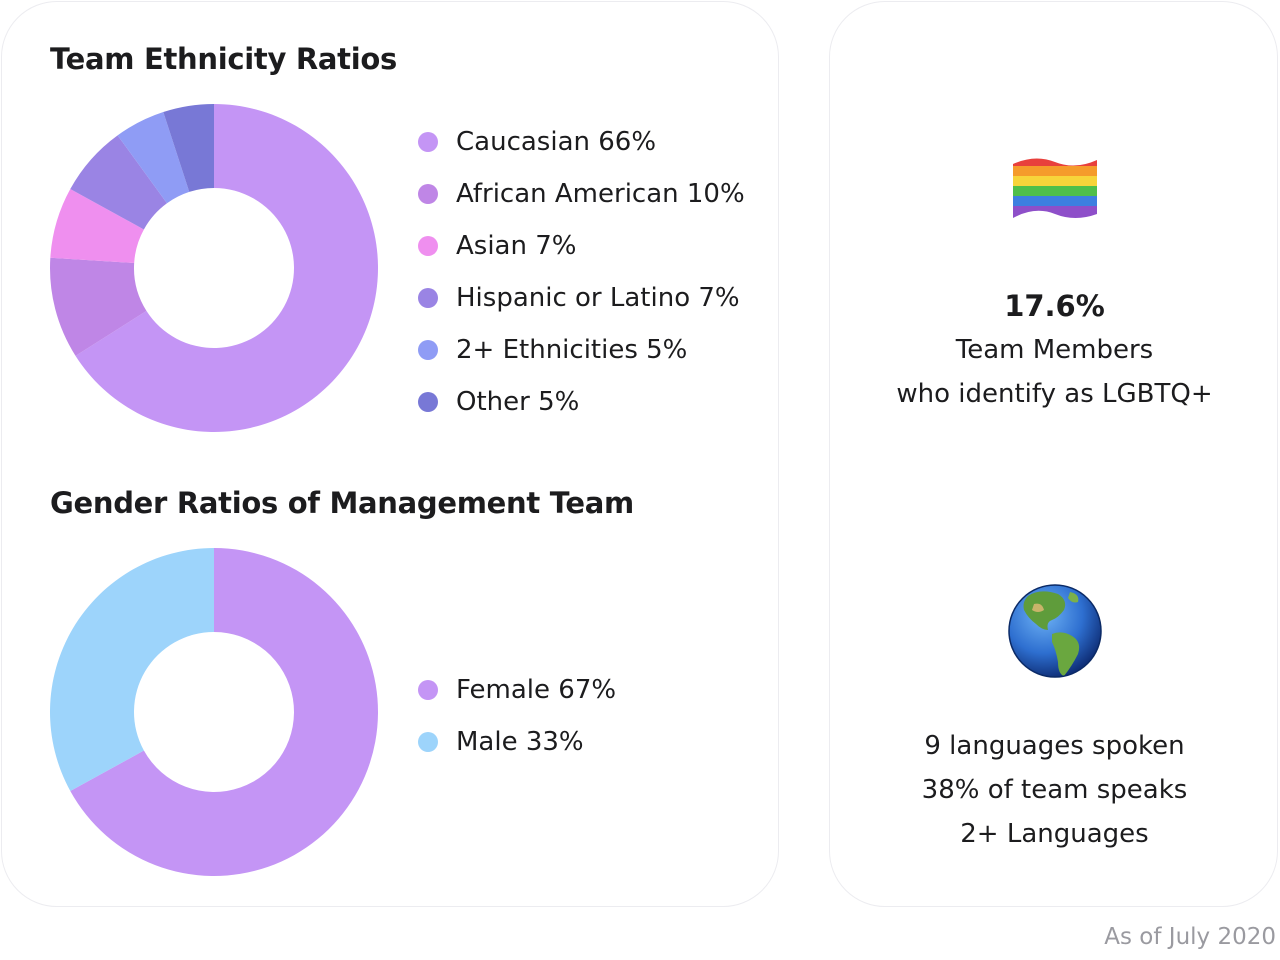 This screenshot has width=1280, height=960. Describe the element at coordinates (516, 246) in the screenshot. I see `legend-label: Asian 7%` at that location.